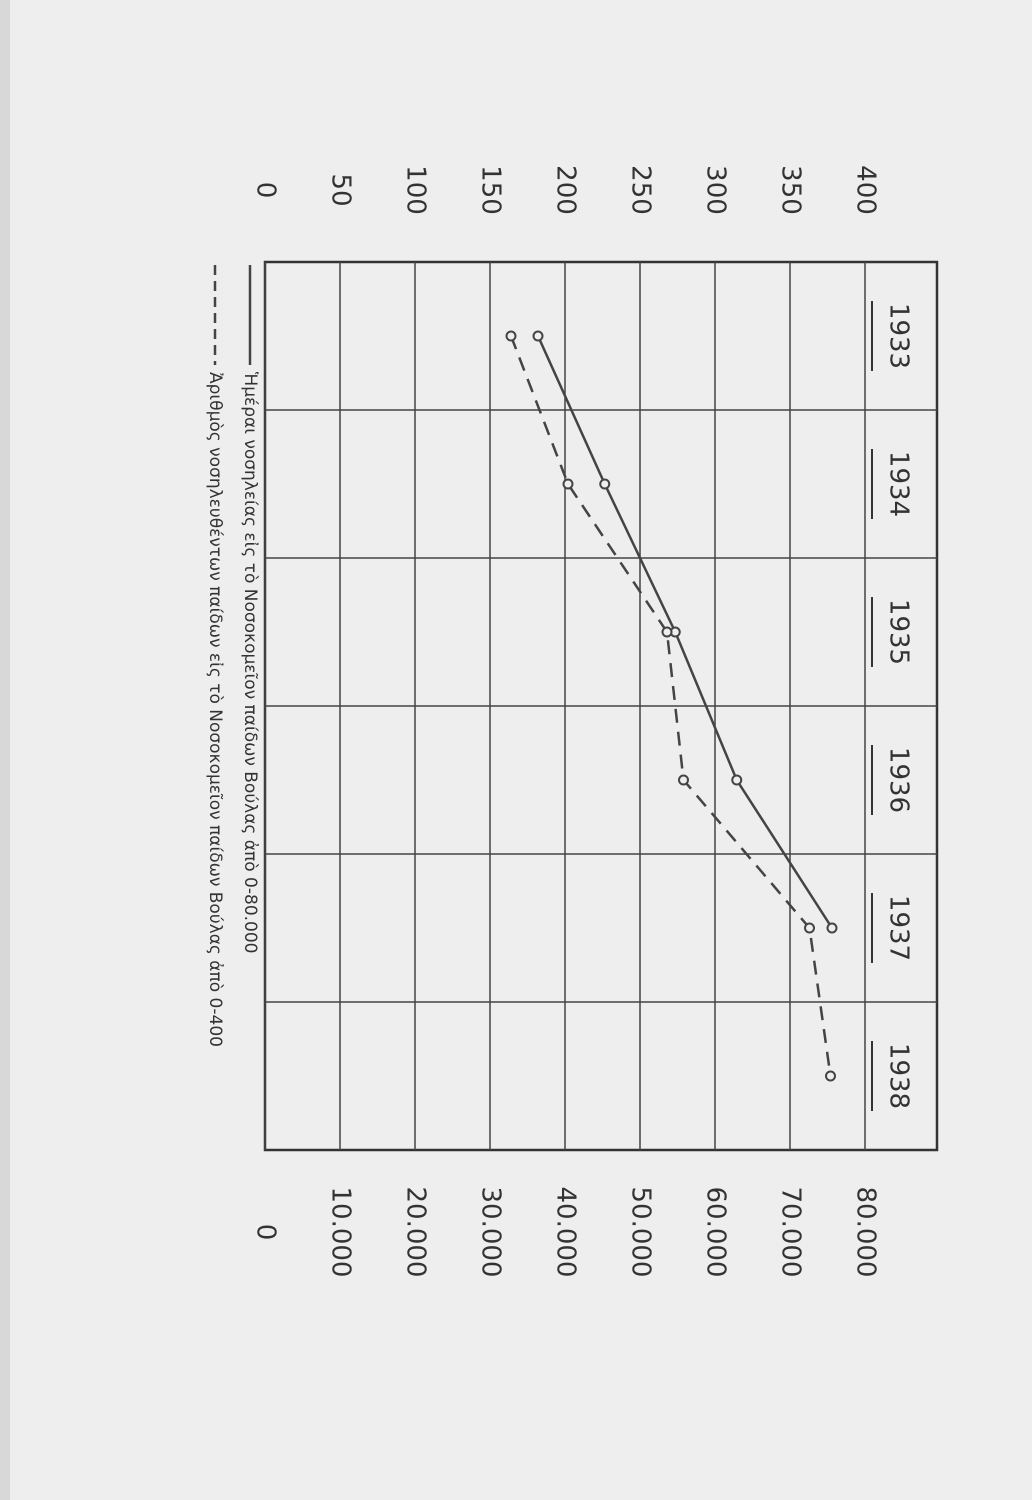 This screenshot has height=1500, width=1032. What do you see at coordinates (341, 189) in the screenshot?
I see `y2-tick-label: 50` at bounding box center [341, 189].